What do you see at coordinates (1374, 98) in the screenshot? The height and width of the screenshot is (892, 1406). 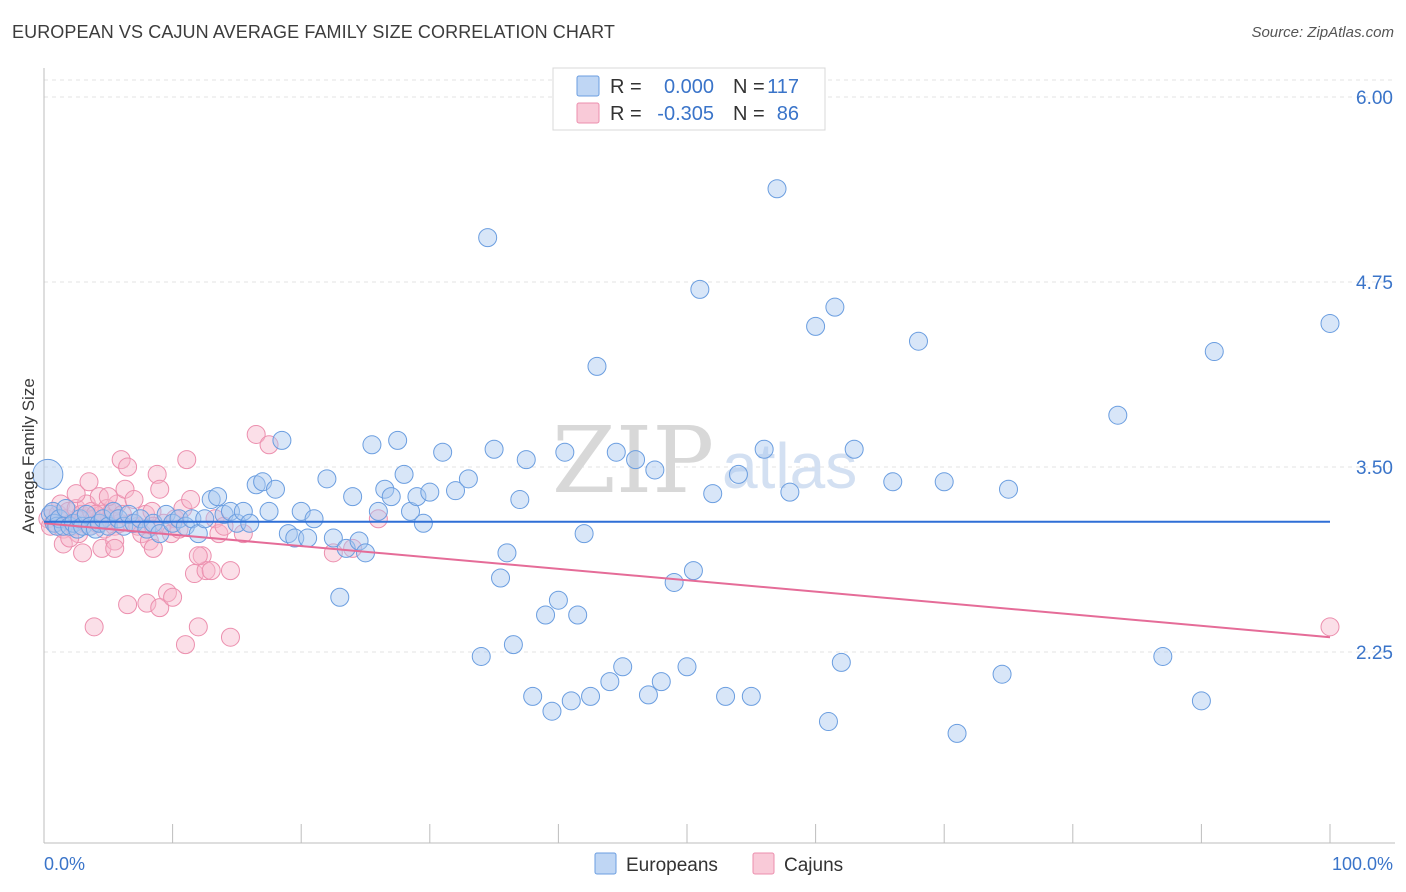 I see `y-tick-label-3: 6.00` at bounding box center [1374, 98].